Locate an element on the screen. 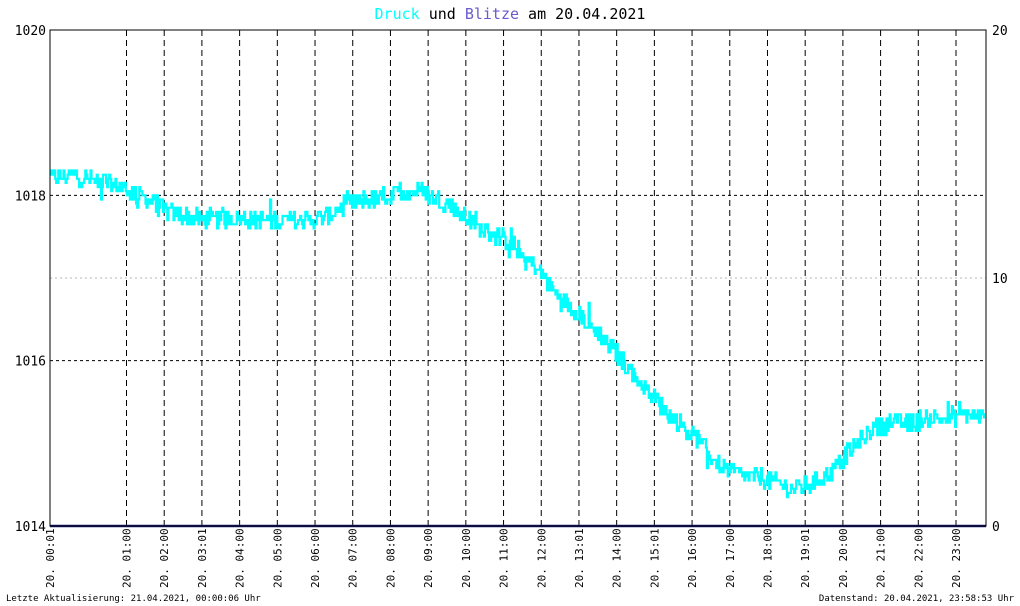 This screenshot has height=606, width=1020. x-tick-label: 20. 12:00 is located at coordinates (541, 558).